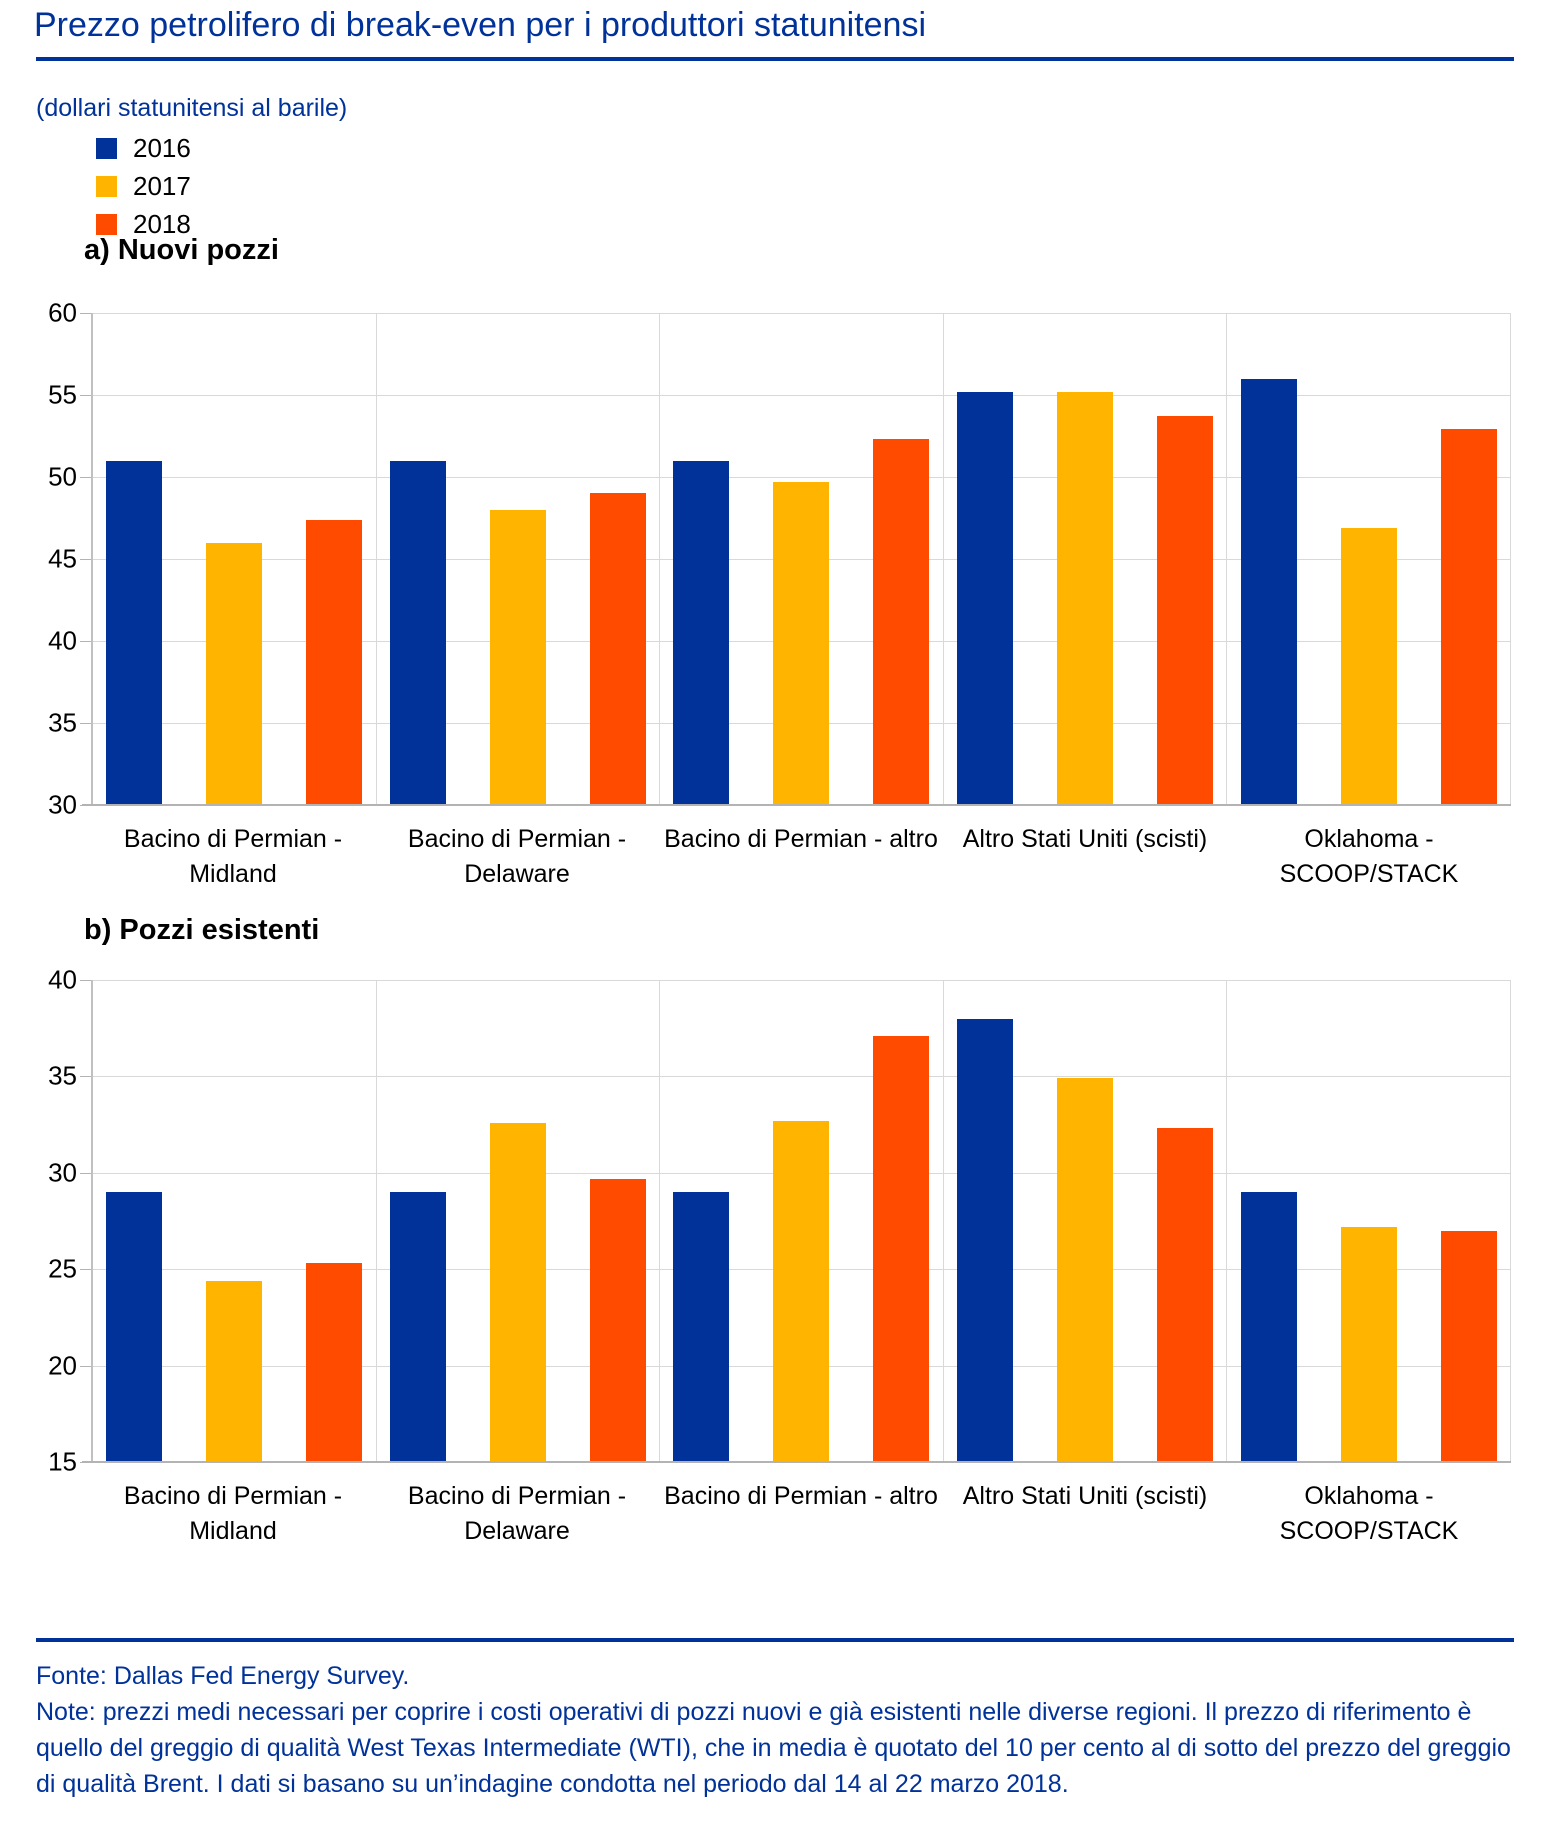  What do you see at coordinates (62, 394) in the screenshot?
I see `y-axis-label: 55` at bounding box center [62, 394].